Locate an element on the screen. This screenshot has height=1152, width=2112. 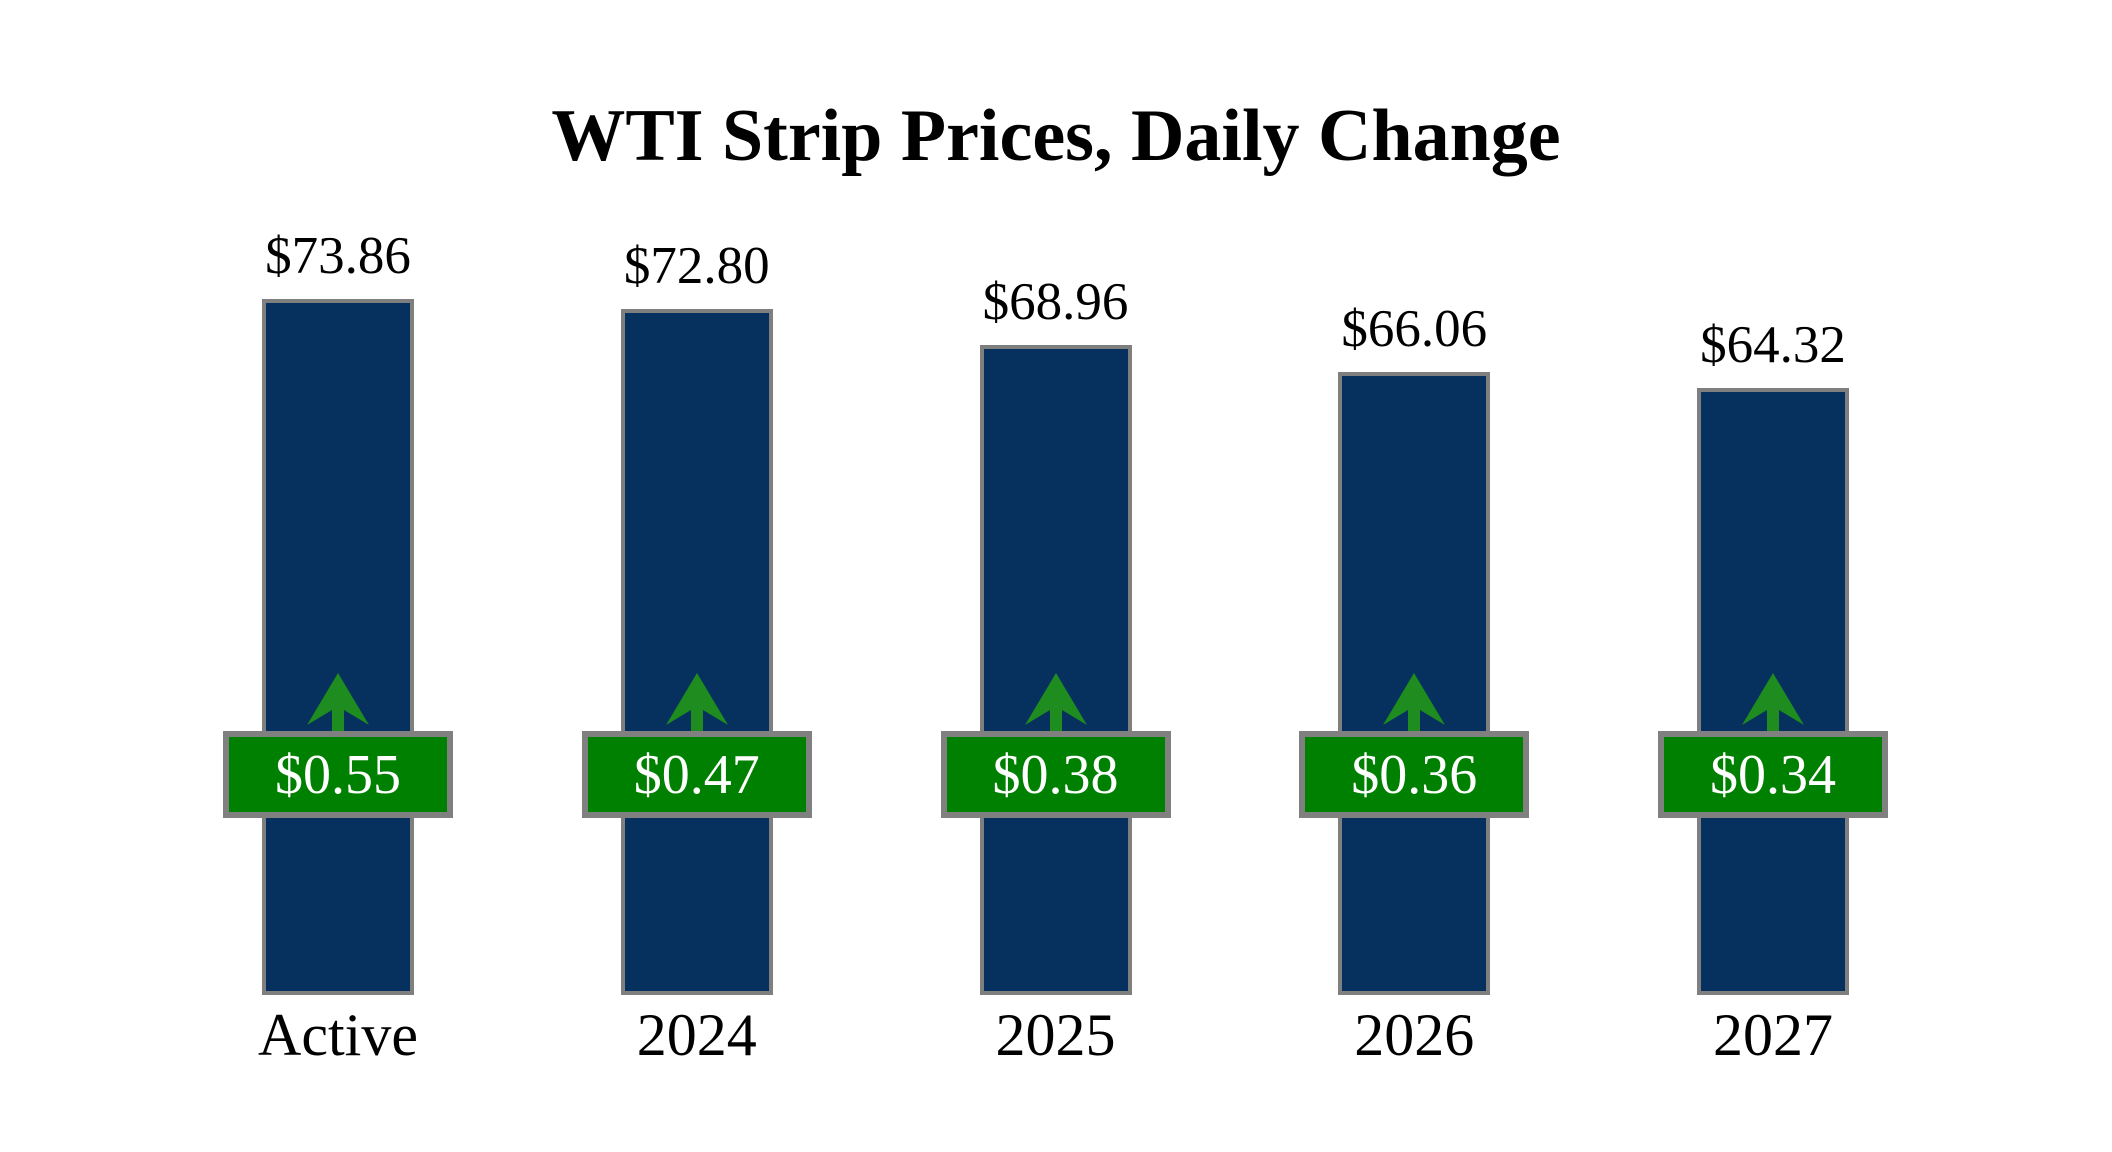
daily-change-label: $0.55 is located at coordinates (338, 774).